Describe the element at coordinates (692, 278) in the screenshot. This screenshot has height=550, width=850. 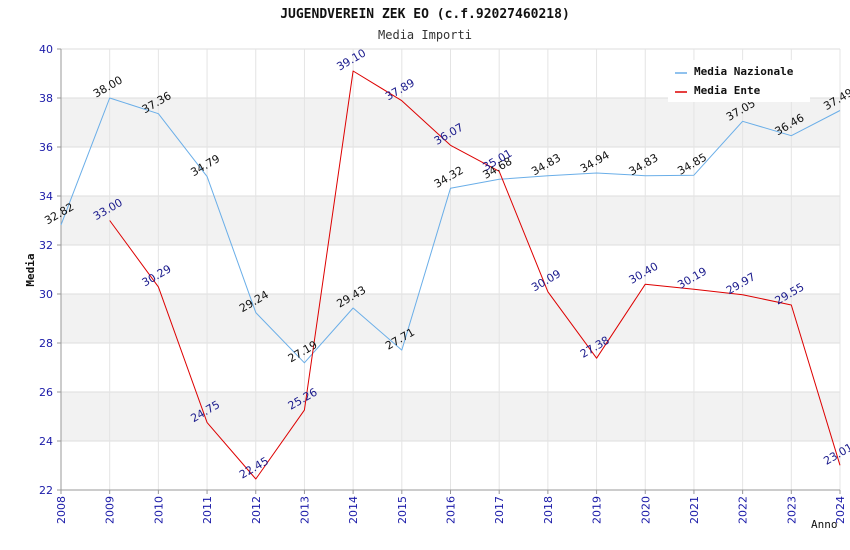
I see `data-label: 30.19` at that location.